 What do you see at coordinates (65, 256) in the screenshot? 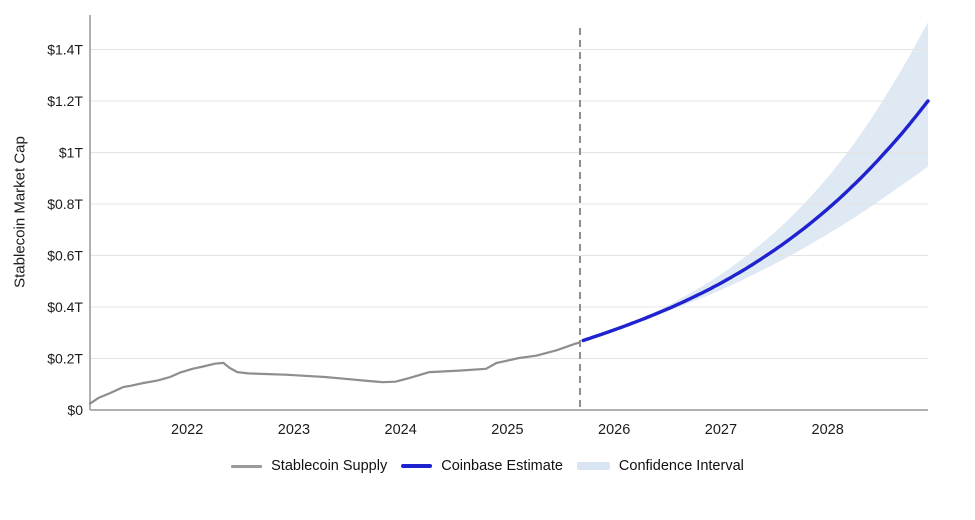
I see `y-tick-label: $0.6T` at bounding box center [65, 256].